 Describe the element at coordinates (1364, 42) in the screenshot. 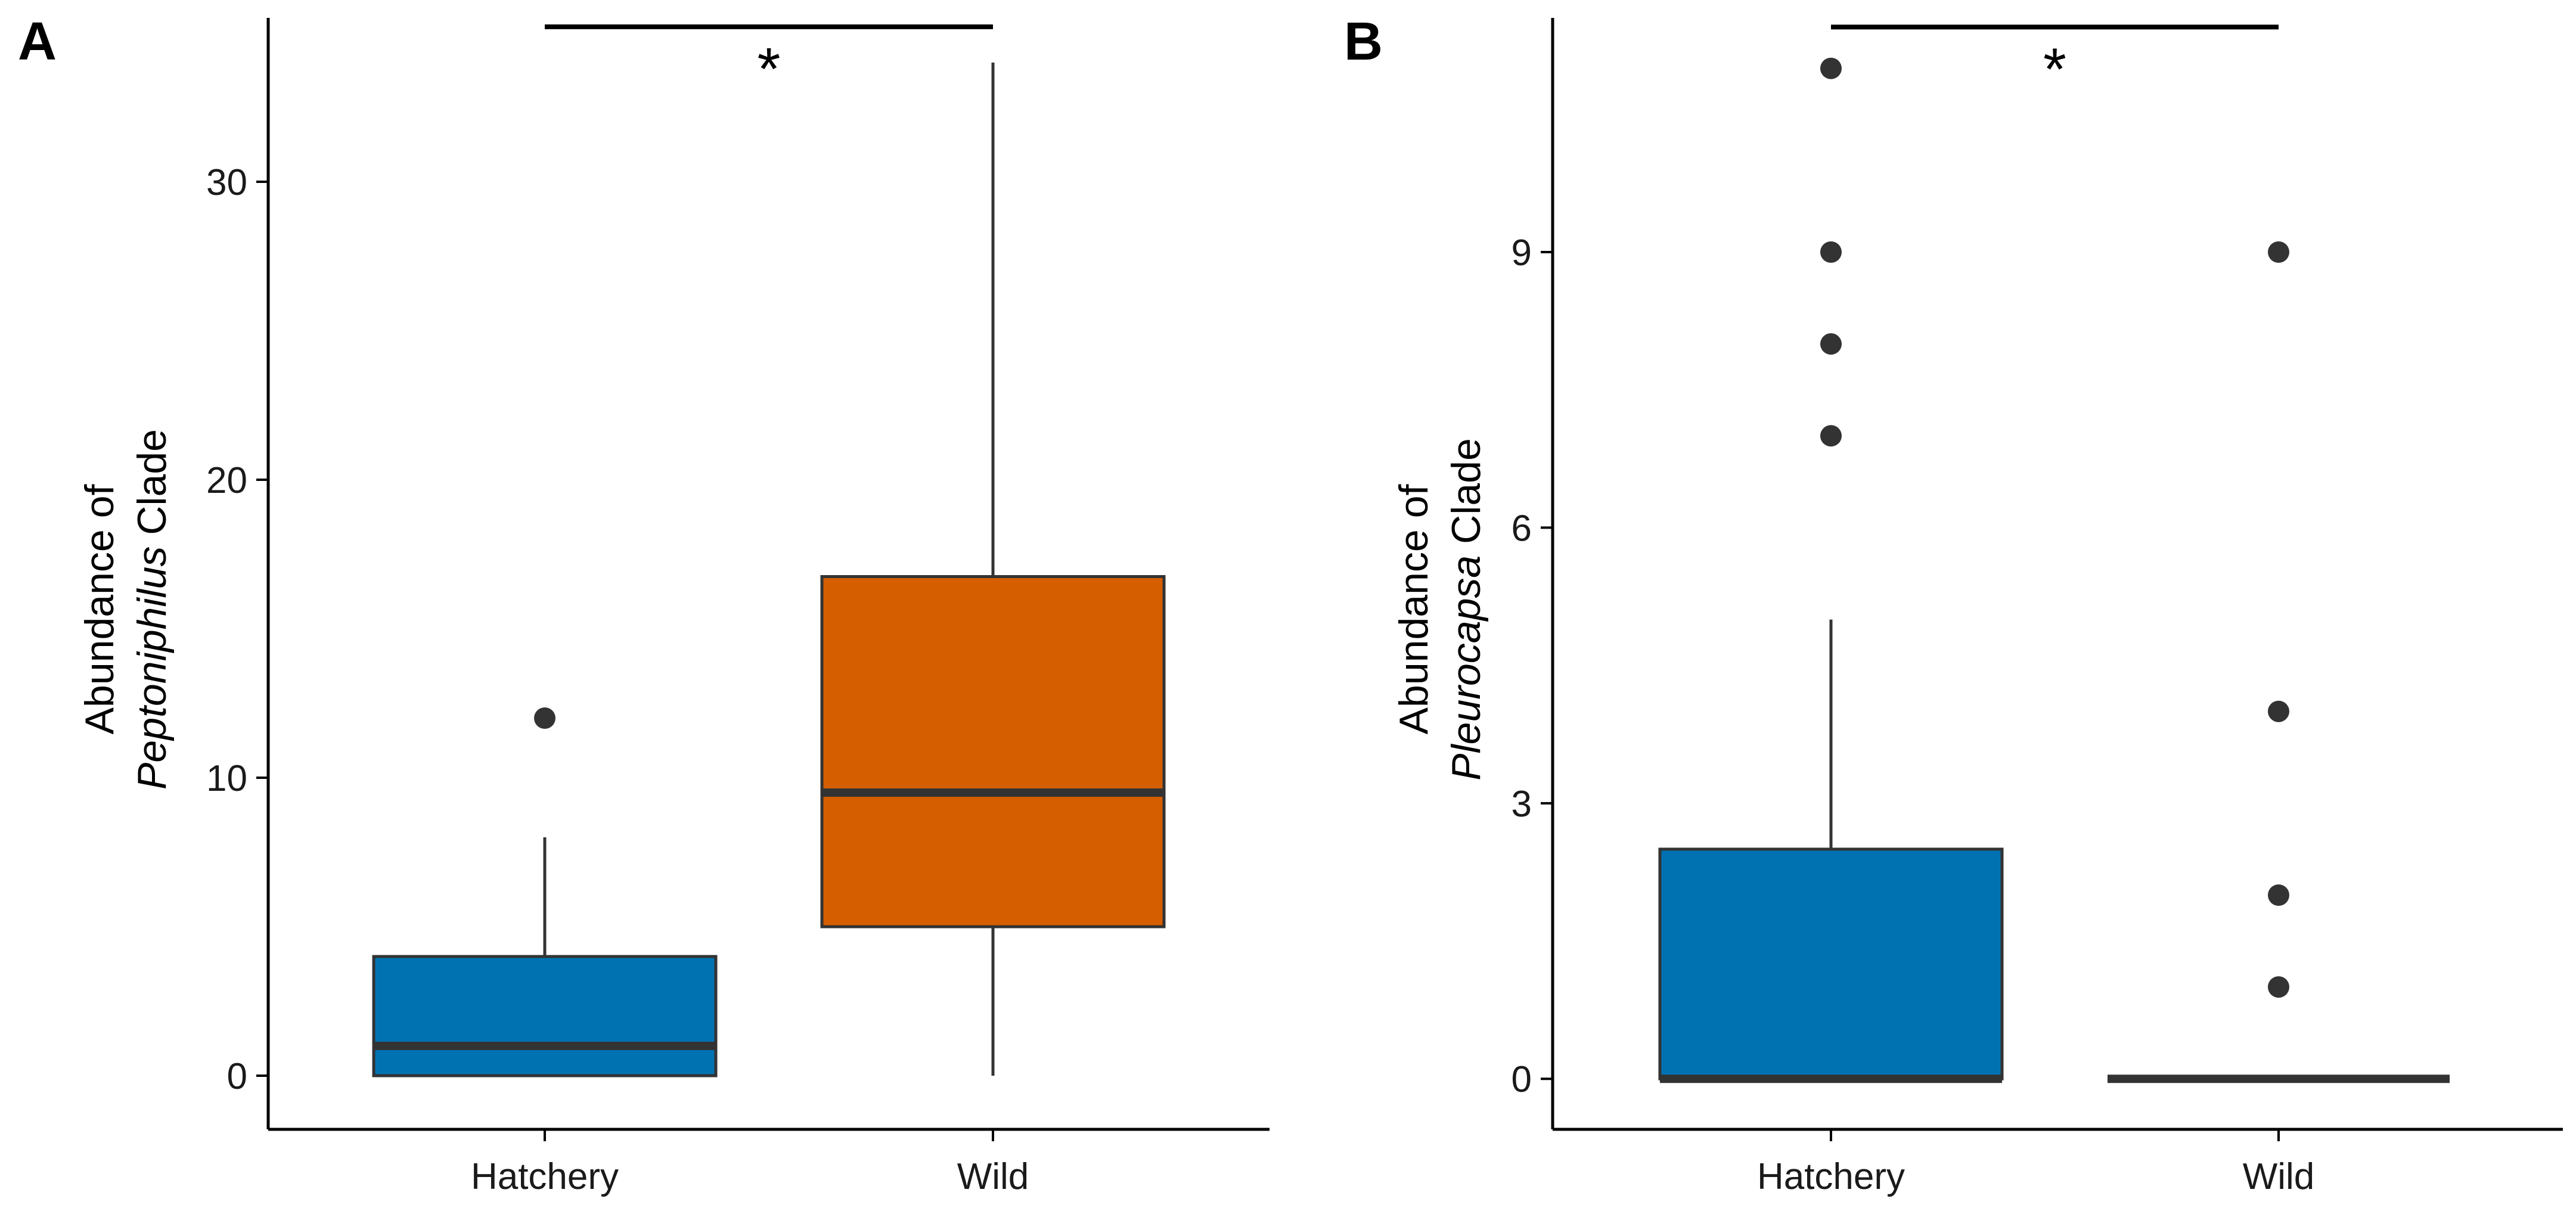

I see `panel-letter-b: B` at that location.